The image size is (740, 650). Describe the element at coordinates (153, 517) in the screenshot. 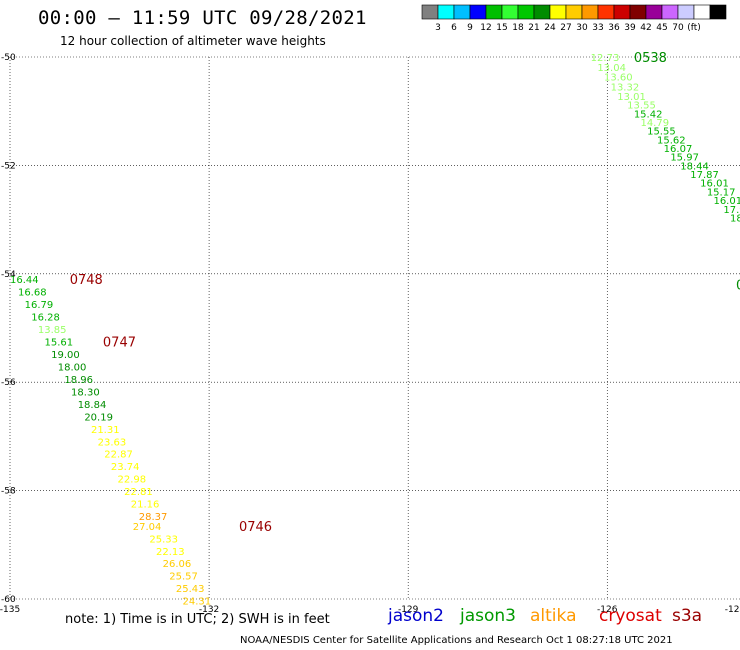

I see `swh-value-label: 28.37` at that location.